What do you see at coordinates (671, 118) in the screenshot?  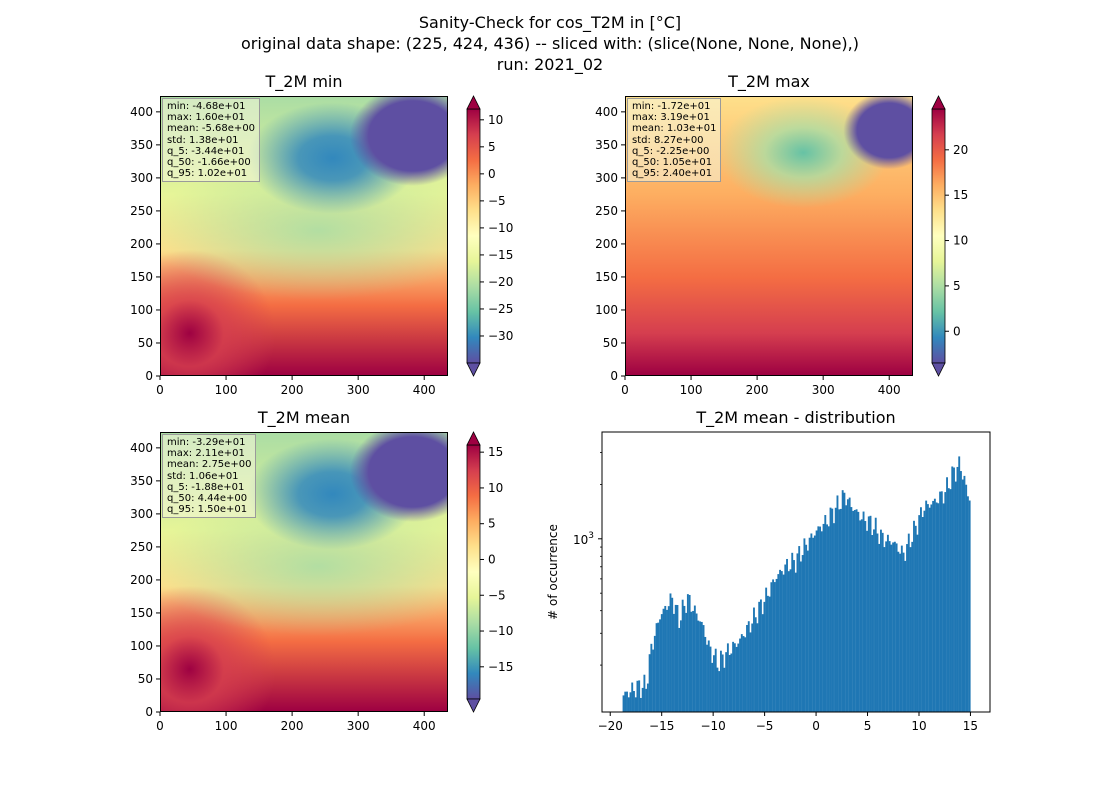 I see `stat-line: max: 3.19e+01` at bounding box center [671, 118].